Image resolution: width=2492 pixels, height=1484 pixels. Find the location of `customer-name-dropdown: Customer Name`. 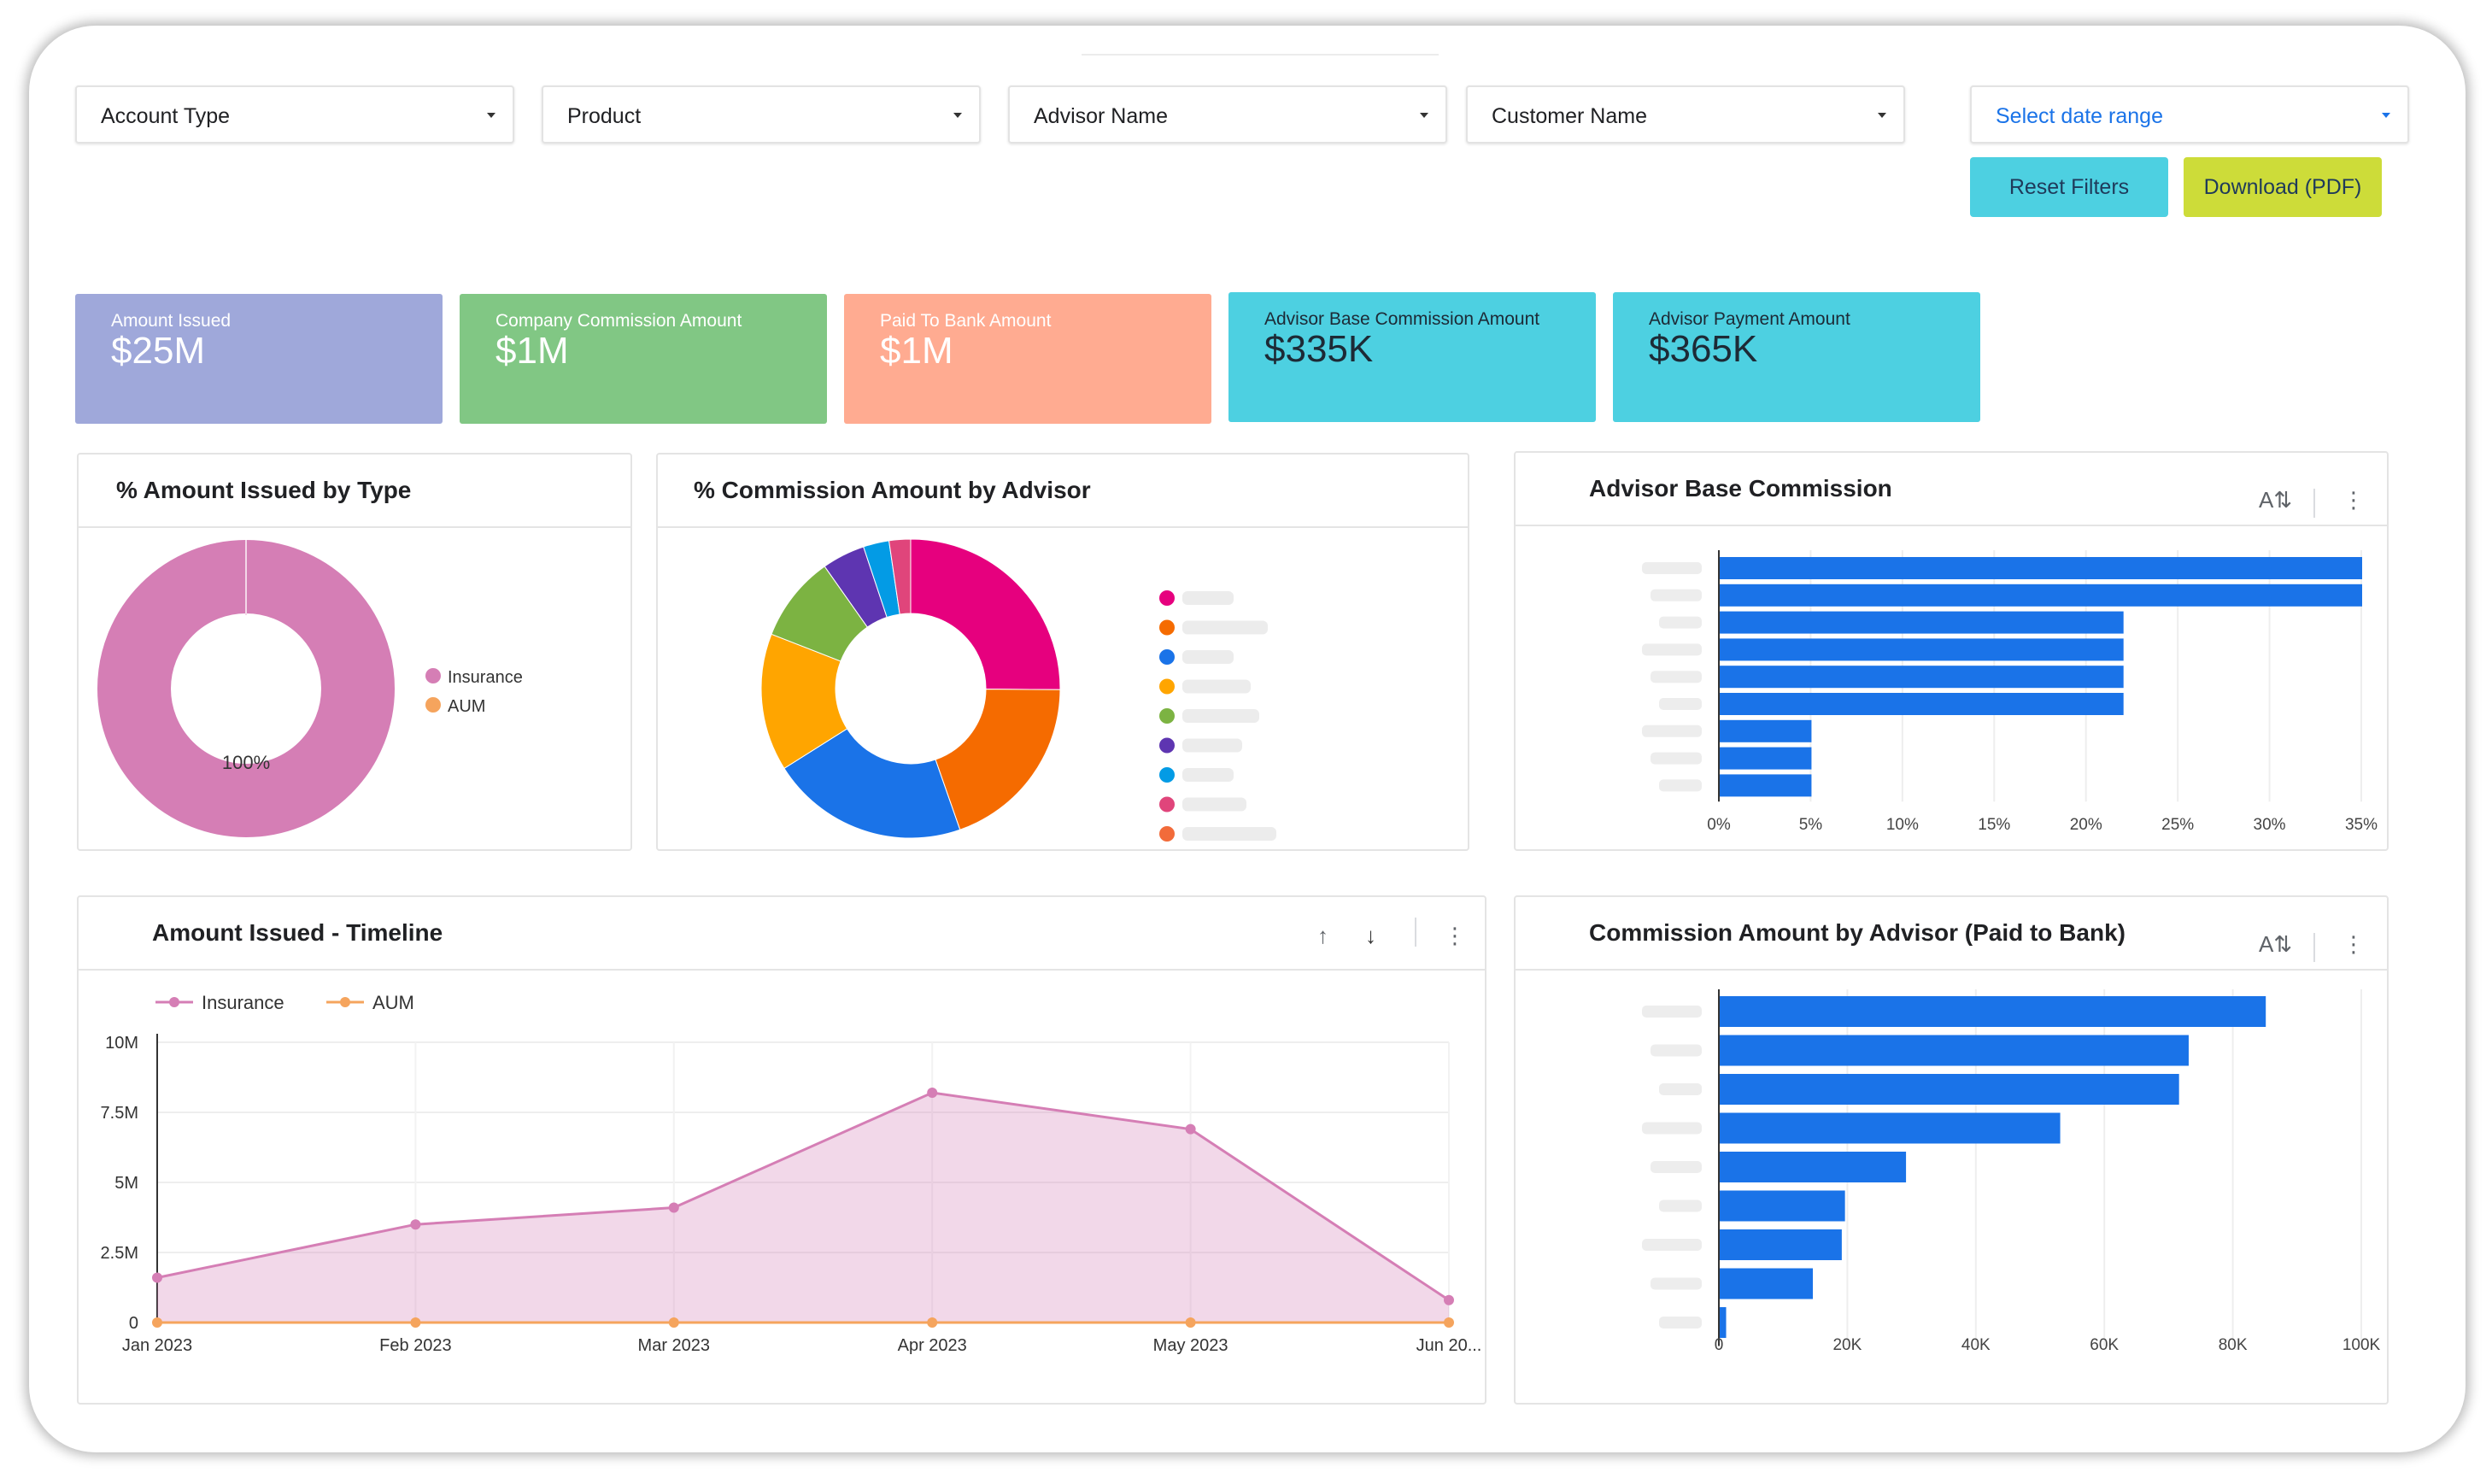

customer-name-dropdown: Customer Name is located at coordinates (1685, 114).